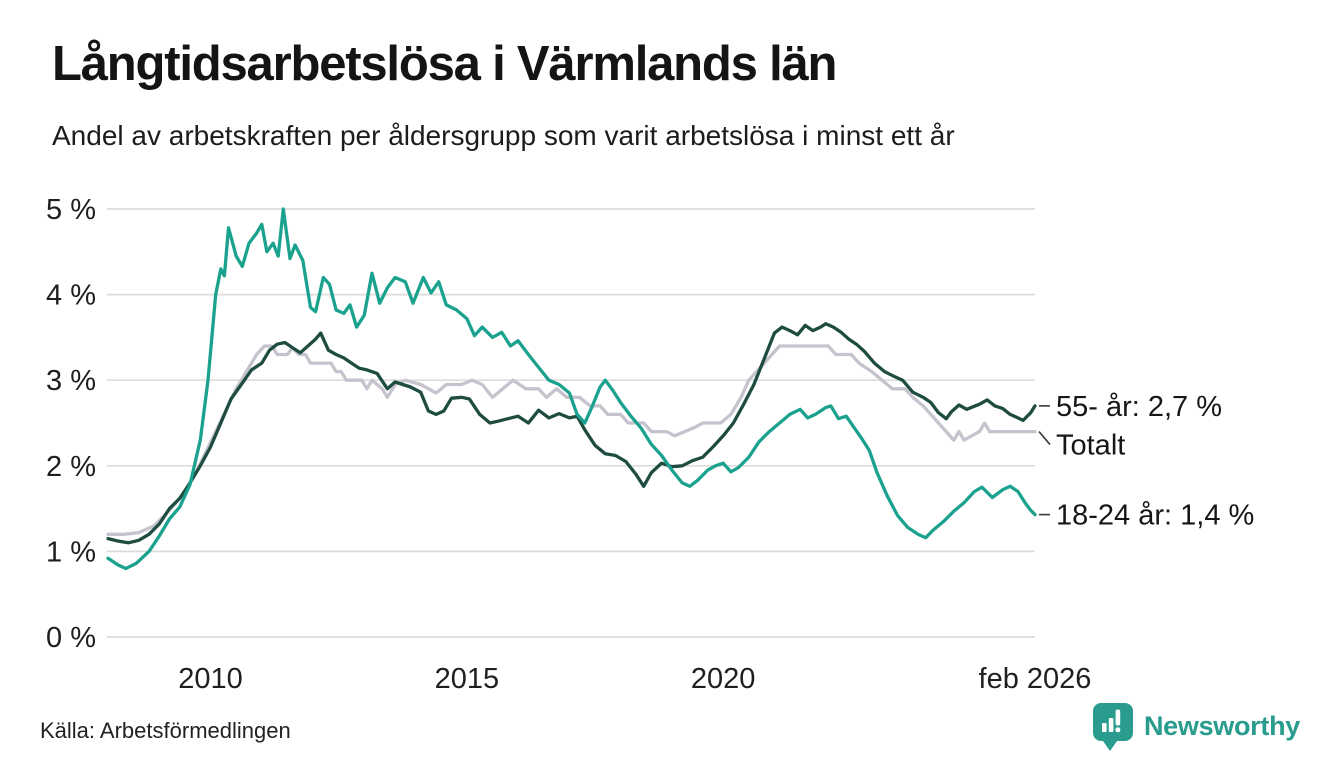  I want to click on newsworthy-logo: Newsworthy, so click(1195, 726).